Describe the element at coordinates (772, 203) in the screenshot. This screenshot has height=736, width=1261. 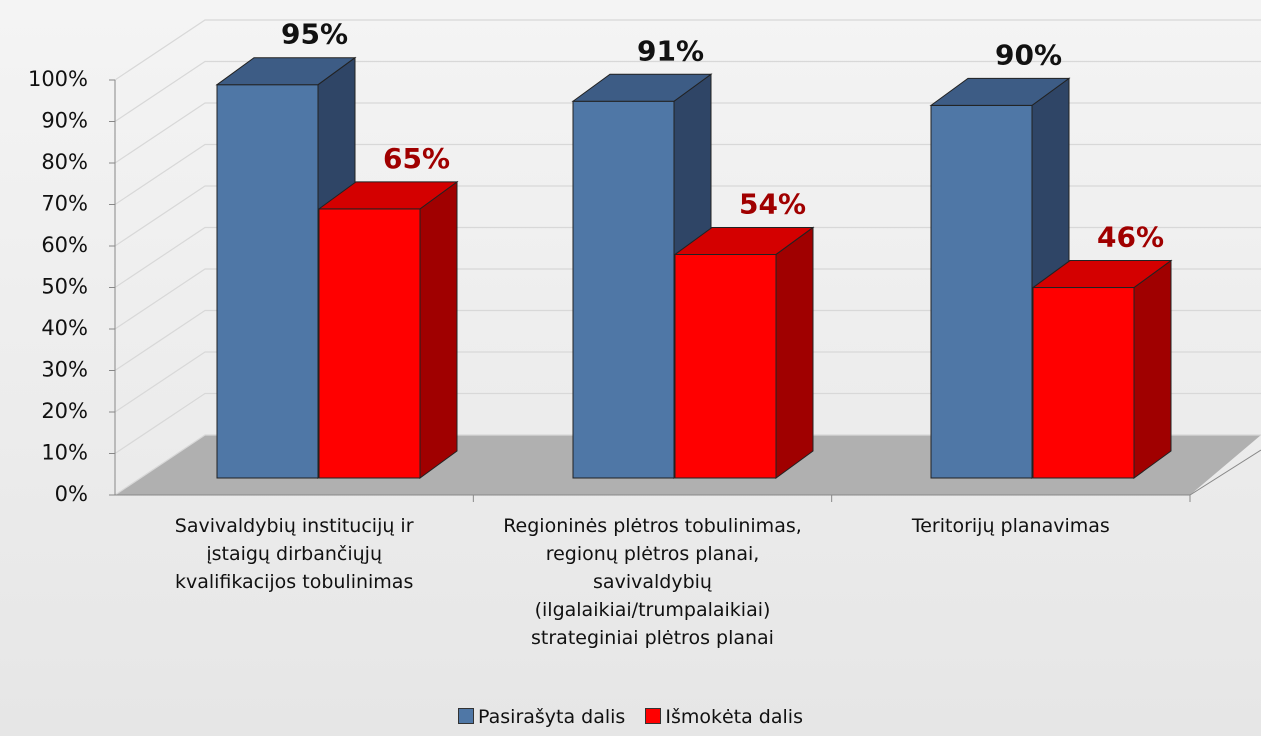
I see `data-label: 54%` at that location.